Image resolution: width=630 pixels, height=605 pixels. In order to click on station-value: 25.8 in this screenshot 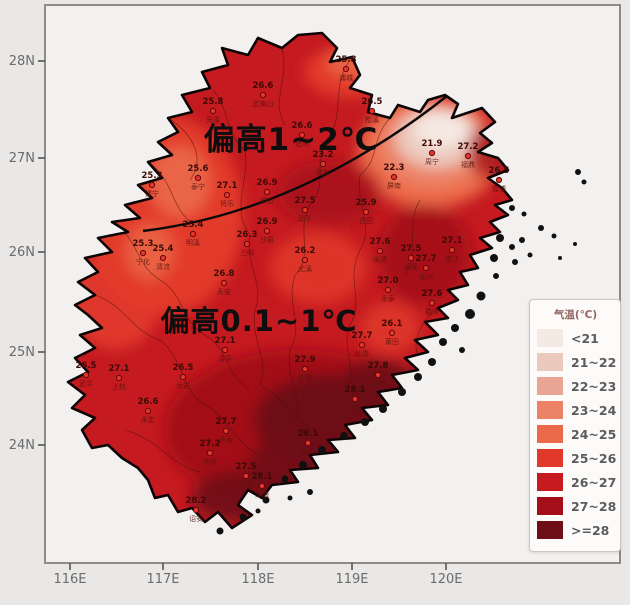, I will do `click(213, 102)`.